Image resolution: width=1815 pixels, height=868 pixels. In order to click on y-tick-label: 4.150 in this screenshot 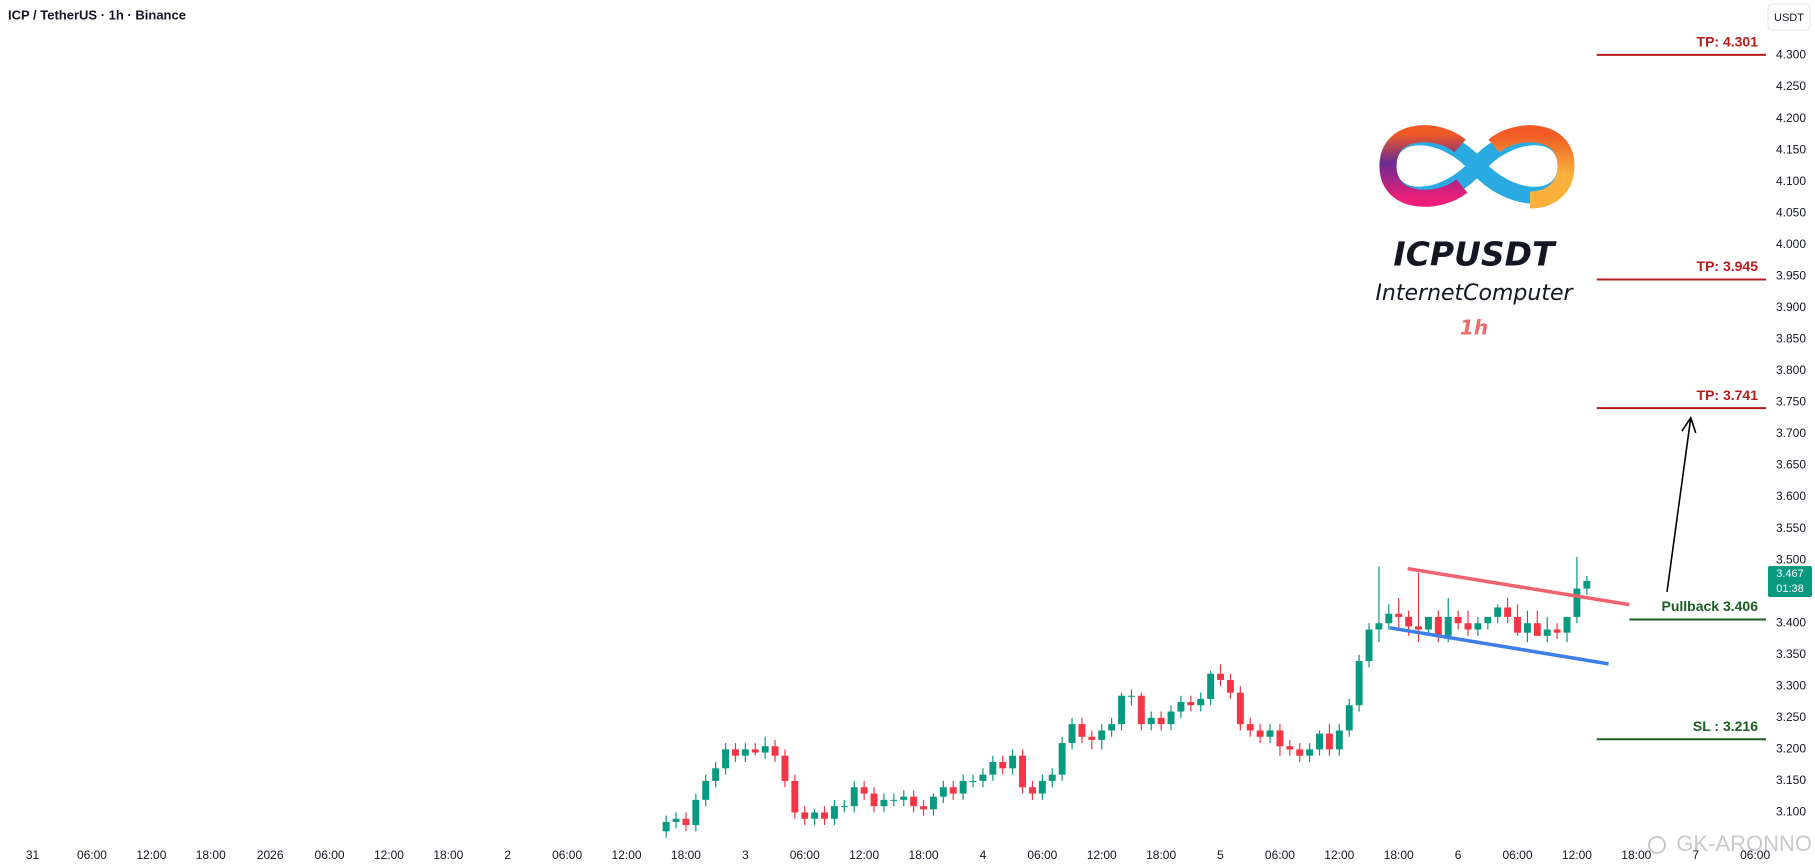, I will do `click(1791, 149)`.